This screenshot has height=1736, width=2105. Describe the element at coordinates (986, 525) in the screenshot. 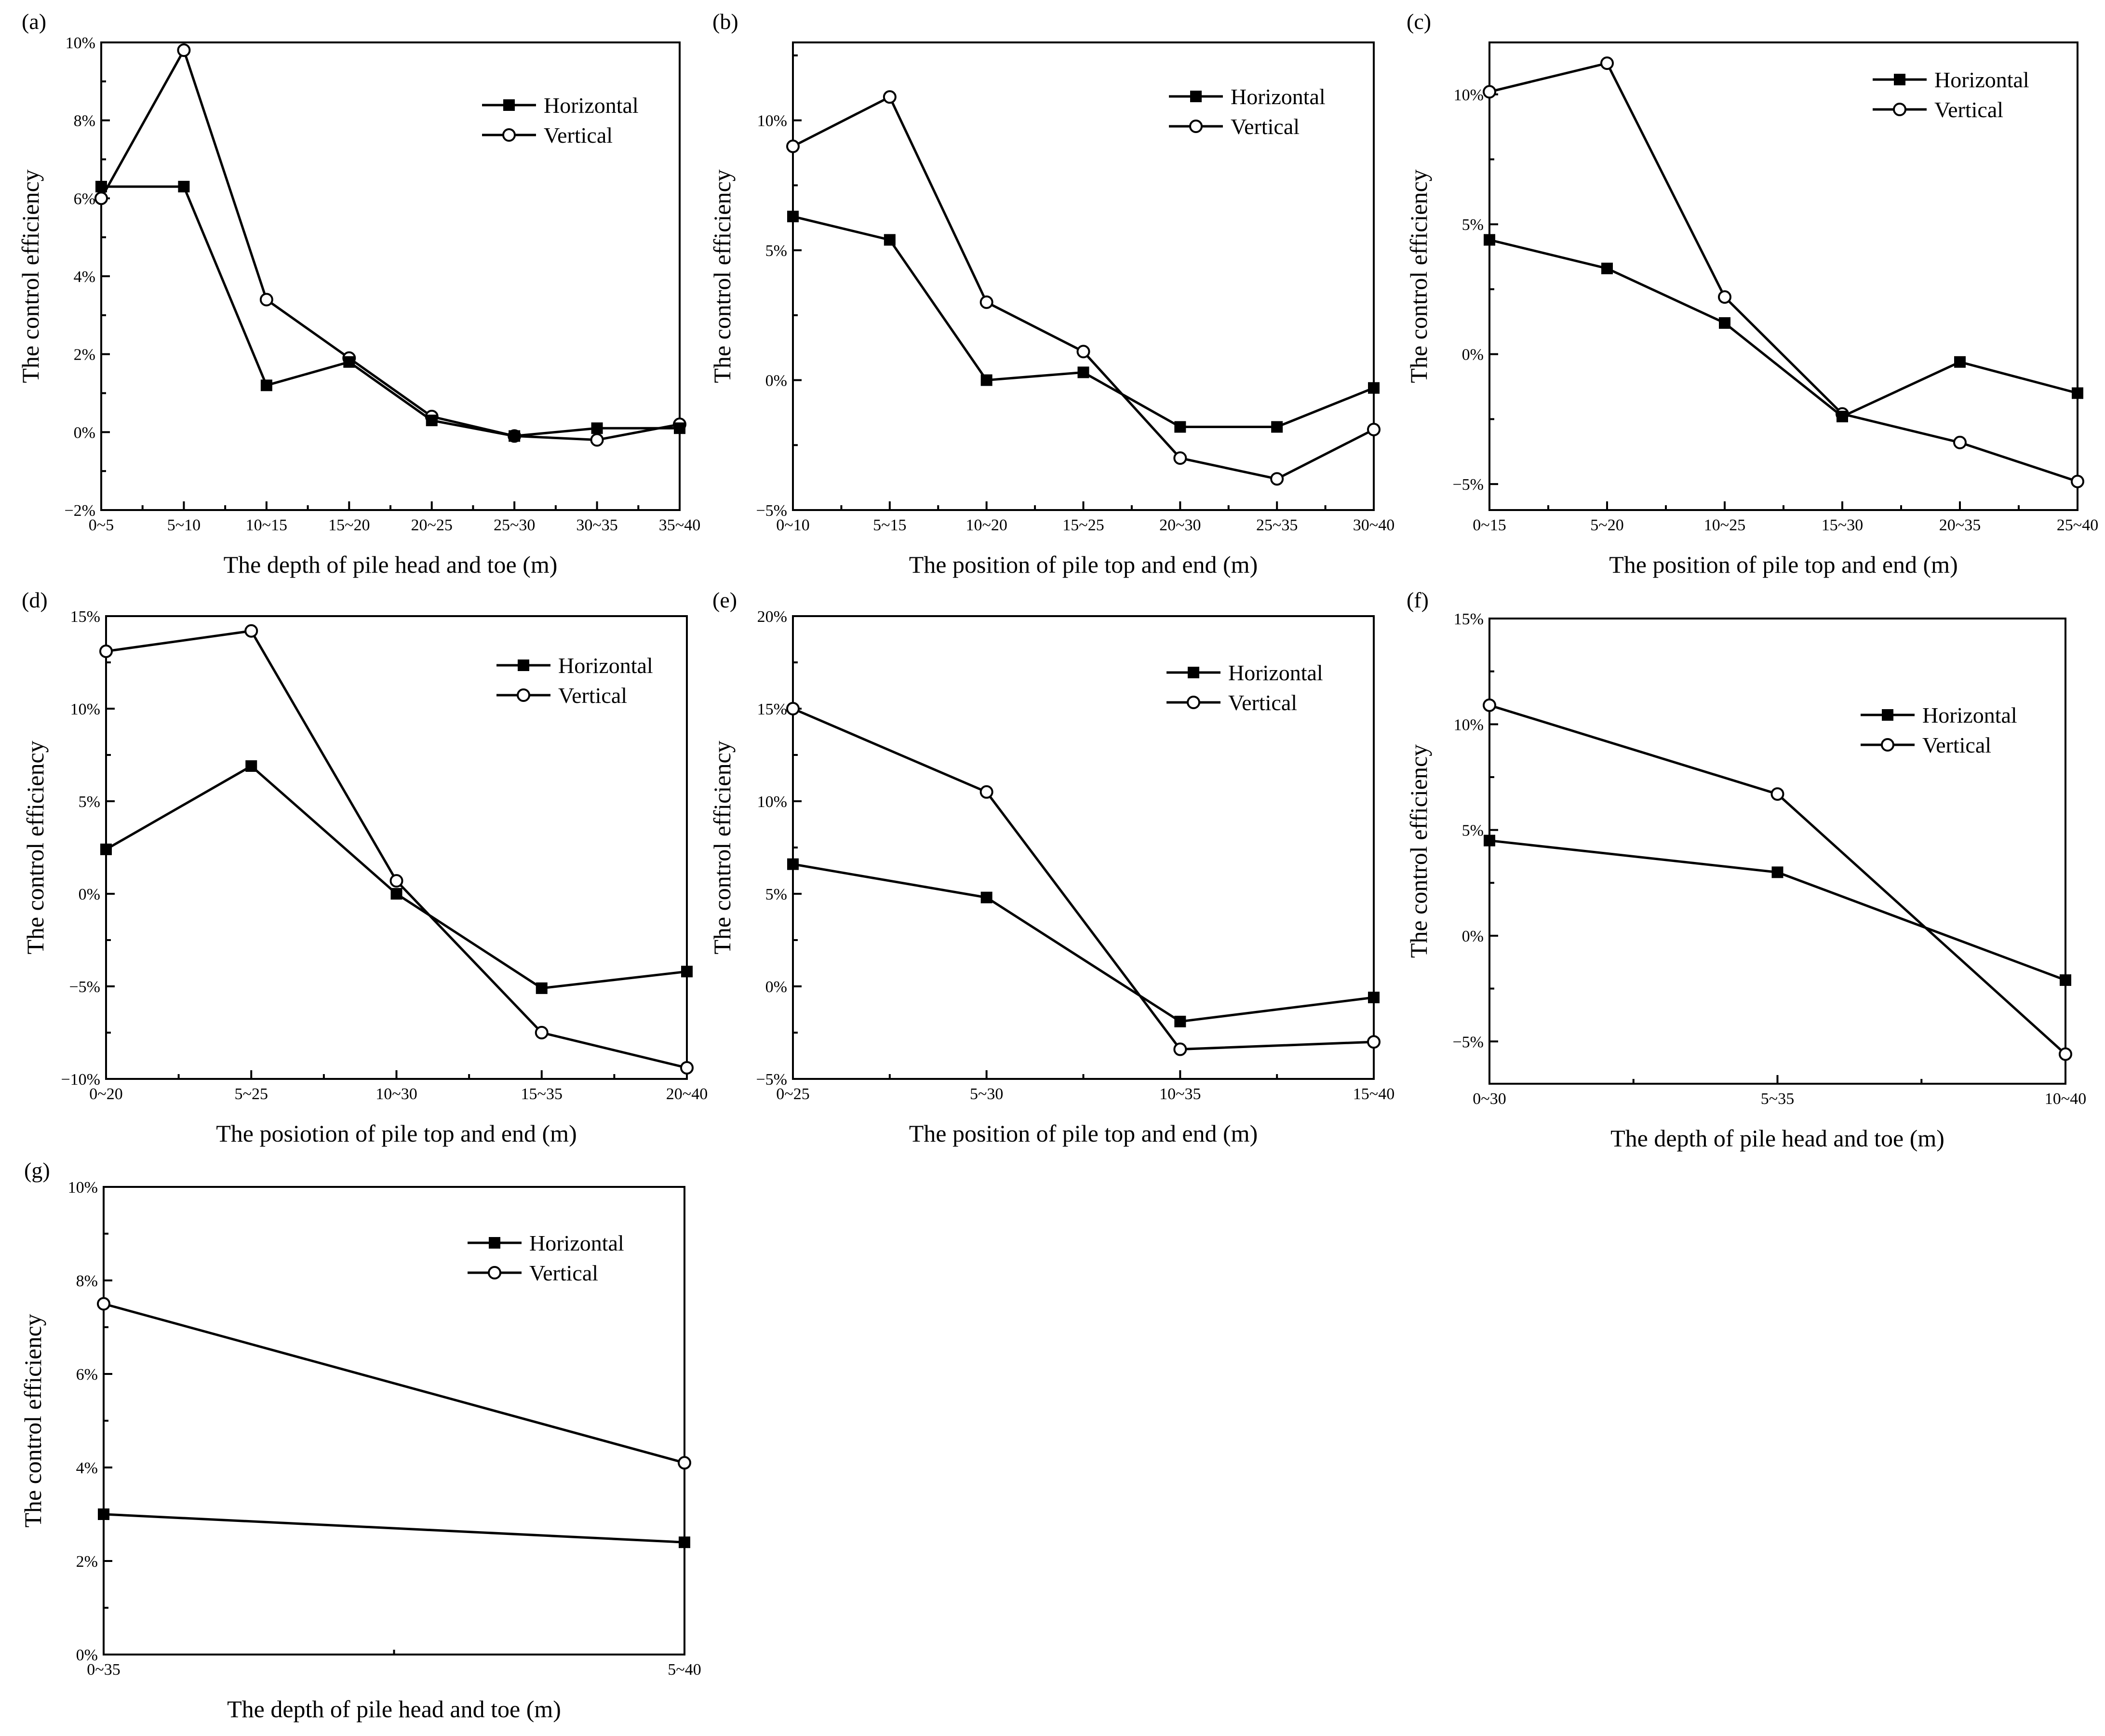

I see `x-tick-label: 10~20` at that location.